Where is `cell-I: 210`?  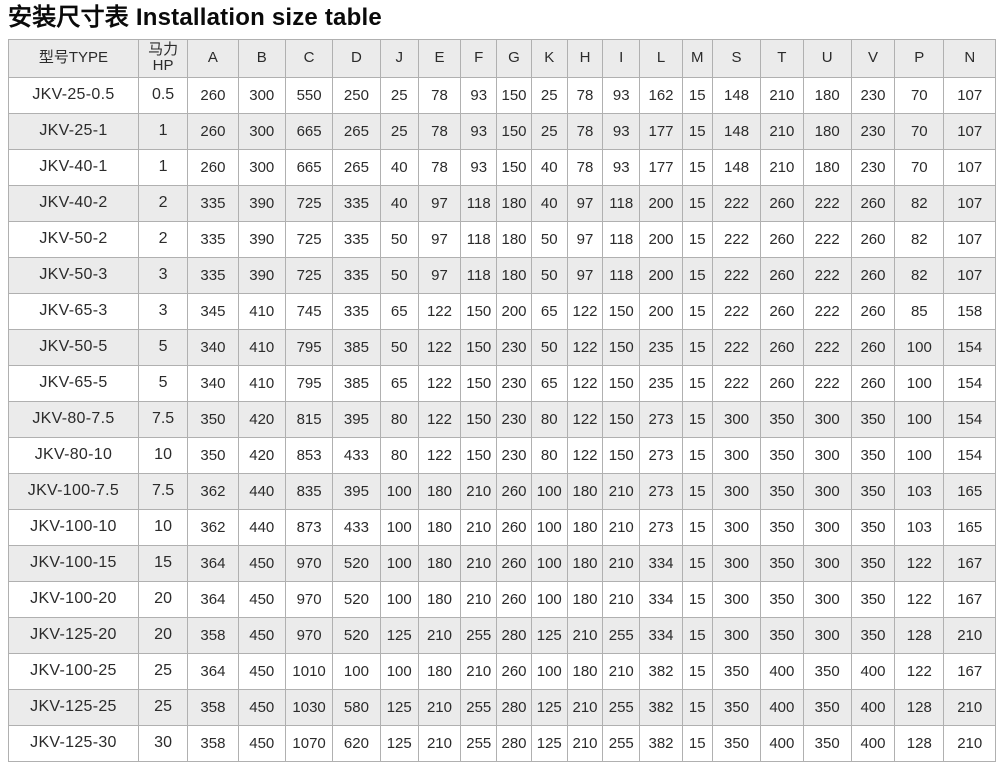 cell-I: 210 is located at coordinates (621, 527).